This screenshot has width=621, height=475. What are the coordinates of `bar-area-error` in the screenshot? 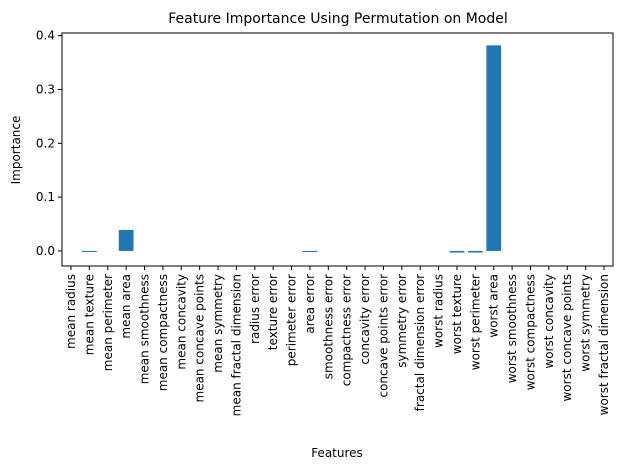 It's located at (310, 251).